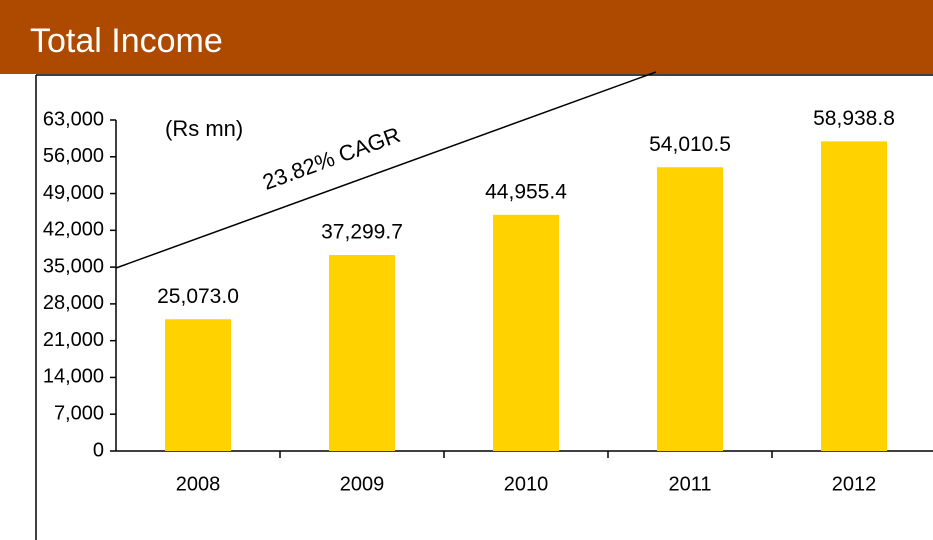 The height and width of the screenshot is (540, 933). What do you see at coordinates (73, 377) in the screenshot?
I see `y-tick-label: 14,000` at bounding box center [73, 377].